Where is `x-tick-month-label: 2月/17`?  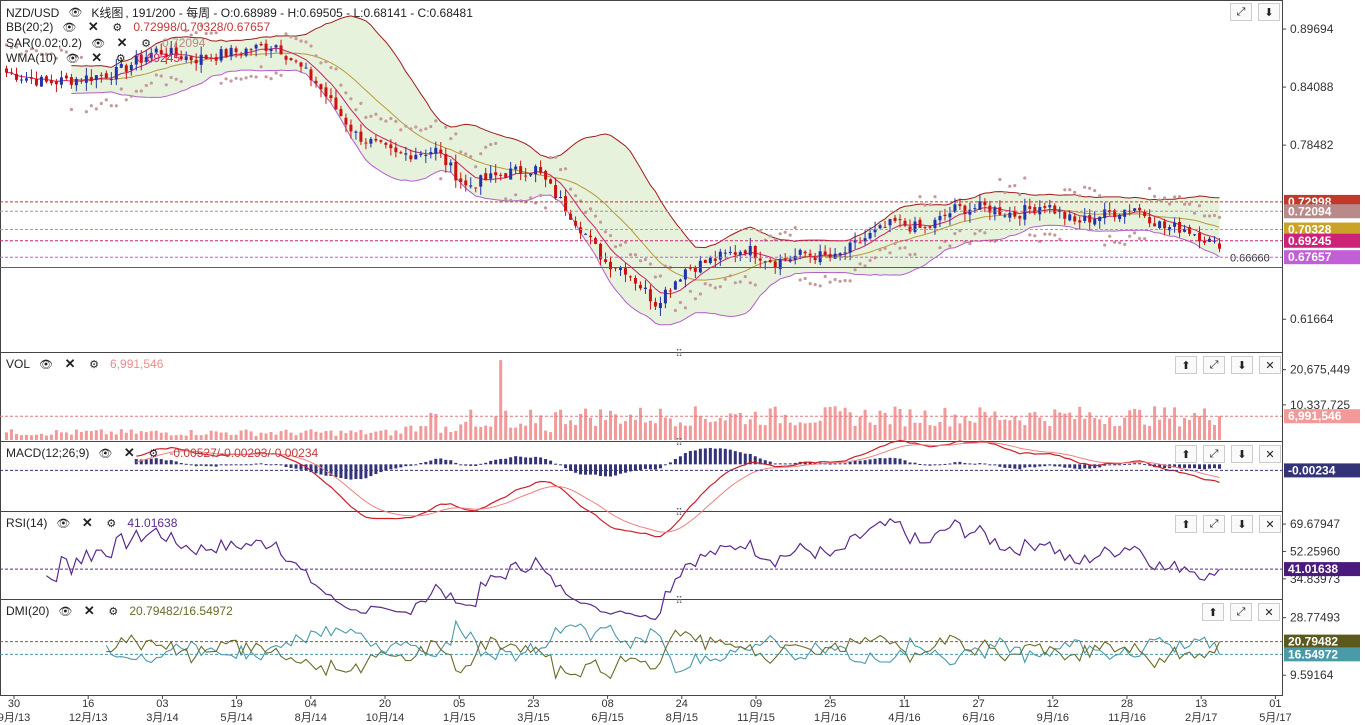 x-tick-month-label: 2月/17 is located at coordinates (1201, 718).